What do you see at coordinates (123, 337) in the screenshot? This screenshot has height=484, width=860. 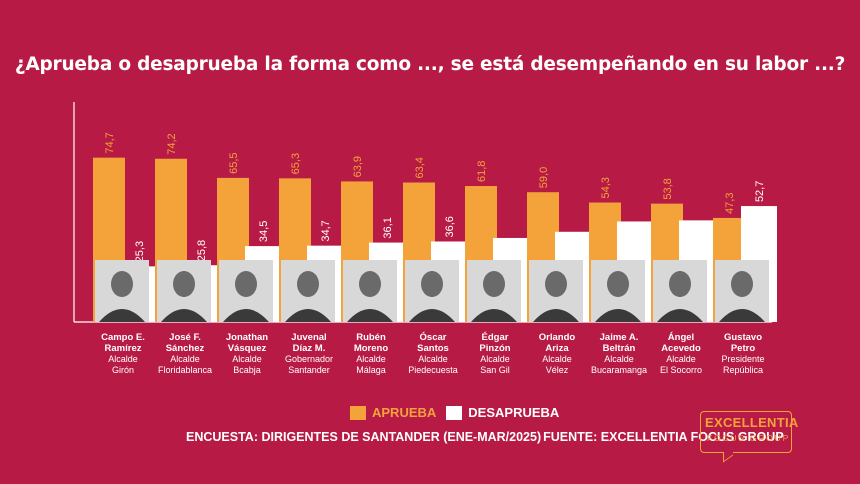 I see `category-name-label: Campo E.` at bounding box center [123, 337].